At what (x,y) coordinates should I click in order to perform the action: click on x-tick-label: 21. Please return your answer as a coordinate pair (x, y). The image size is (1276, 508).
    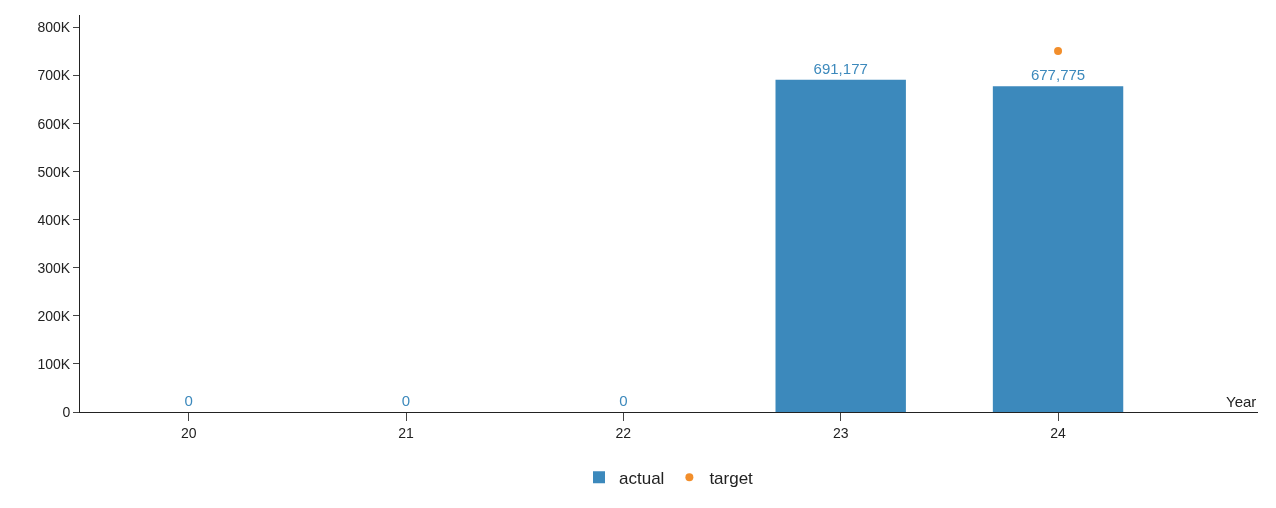
    Looking at the image, I should click on (406, 432).